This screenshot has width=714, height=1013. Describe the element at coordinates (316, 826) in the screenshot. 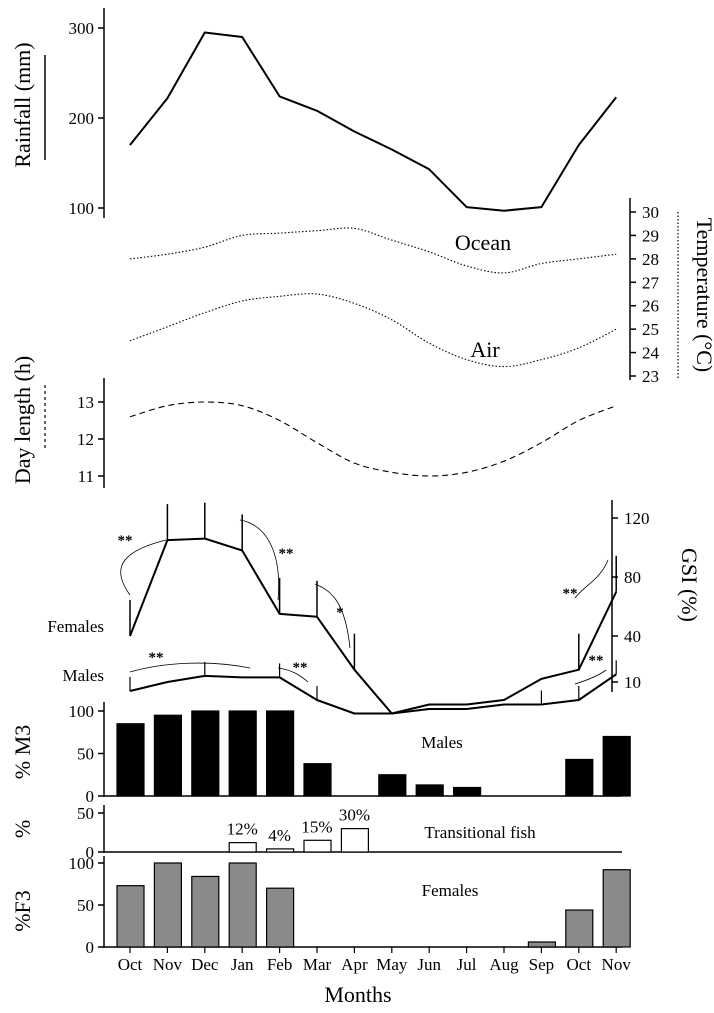

I see `transitional-bar-label: 15%` at that location.